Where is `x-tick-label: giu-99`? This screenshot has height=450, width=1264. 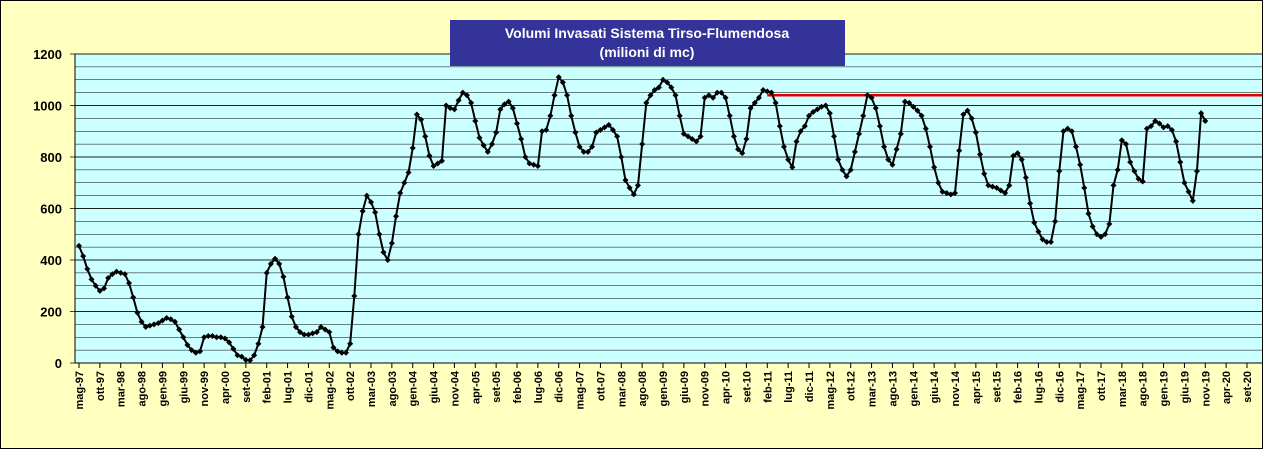 x-tick-label: giu-99 is located at coordinates (184, 387).